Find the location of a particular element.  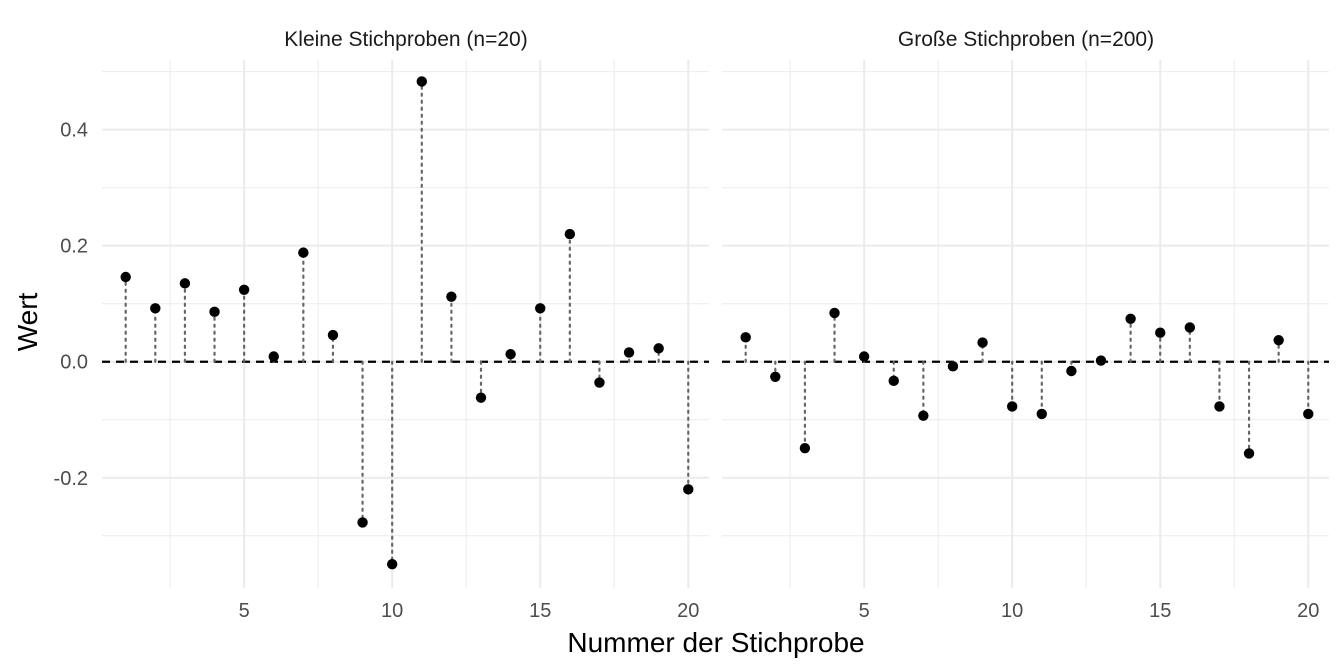

y-tick-label: 0.4 is located at coordinates (74, 131).